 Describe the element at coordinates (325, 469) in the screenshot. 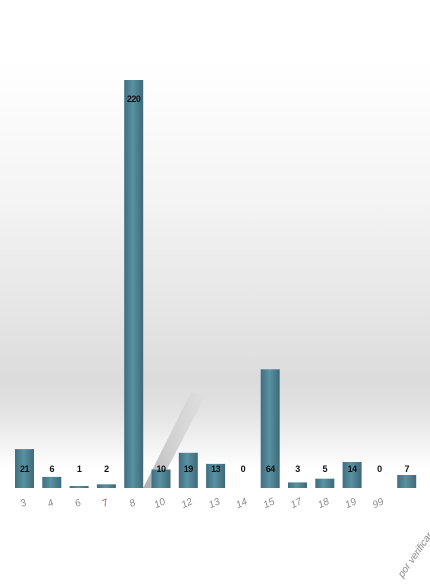

I see `bar-value-label: 5` at that location.